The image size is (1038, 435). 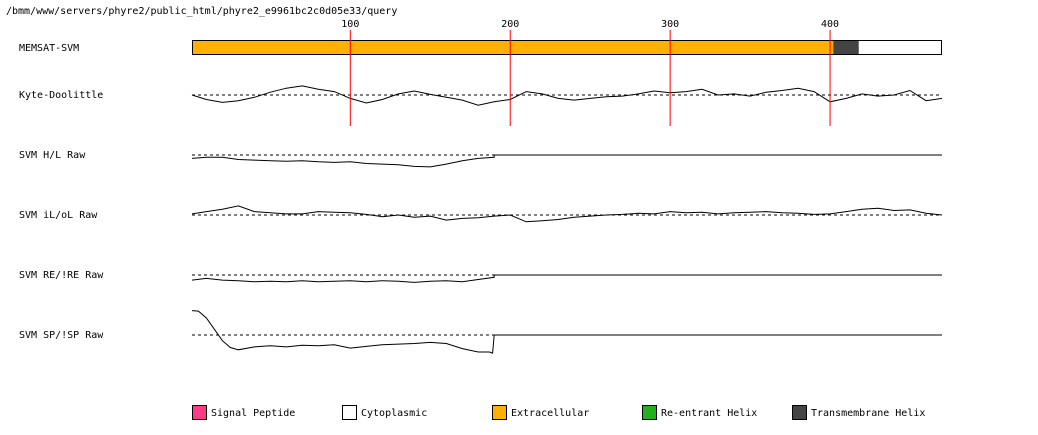 What do you see at coordinates (61, 335) in the screenshot?
I see `track-label-4: SVM SP/!SP Raw` at bounding box center [61, 335].